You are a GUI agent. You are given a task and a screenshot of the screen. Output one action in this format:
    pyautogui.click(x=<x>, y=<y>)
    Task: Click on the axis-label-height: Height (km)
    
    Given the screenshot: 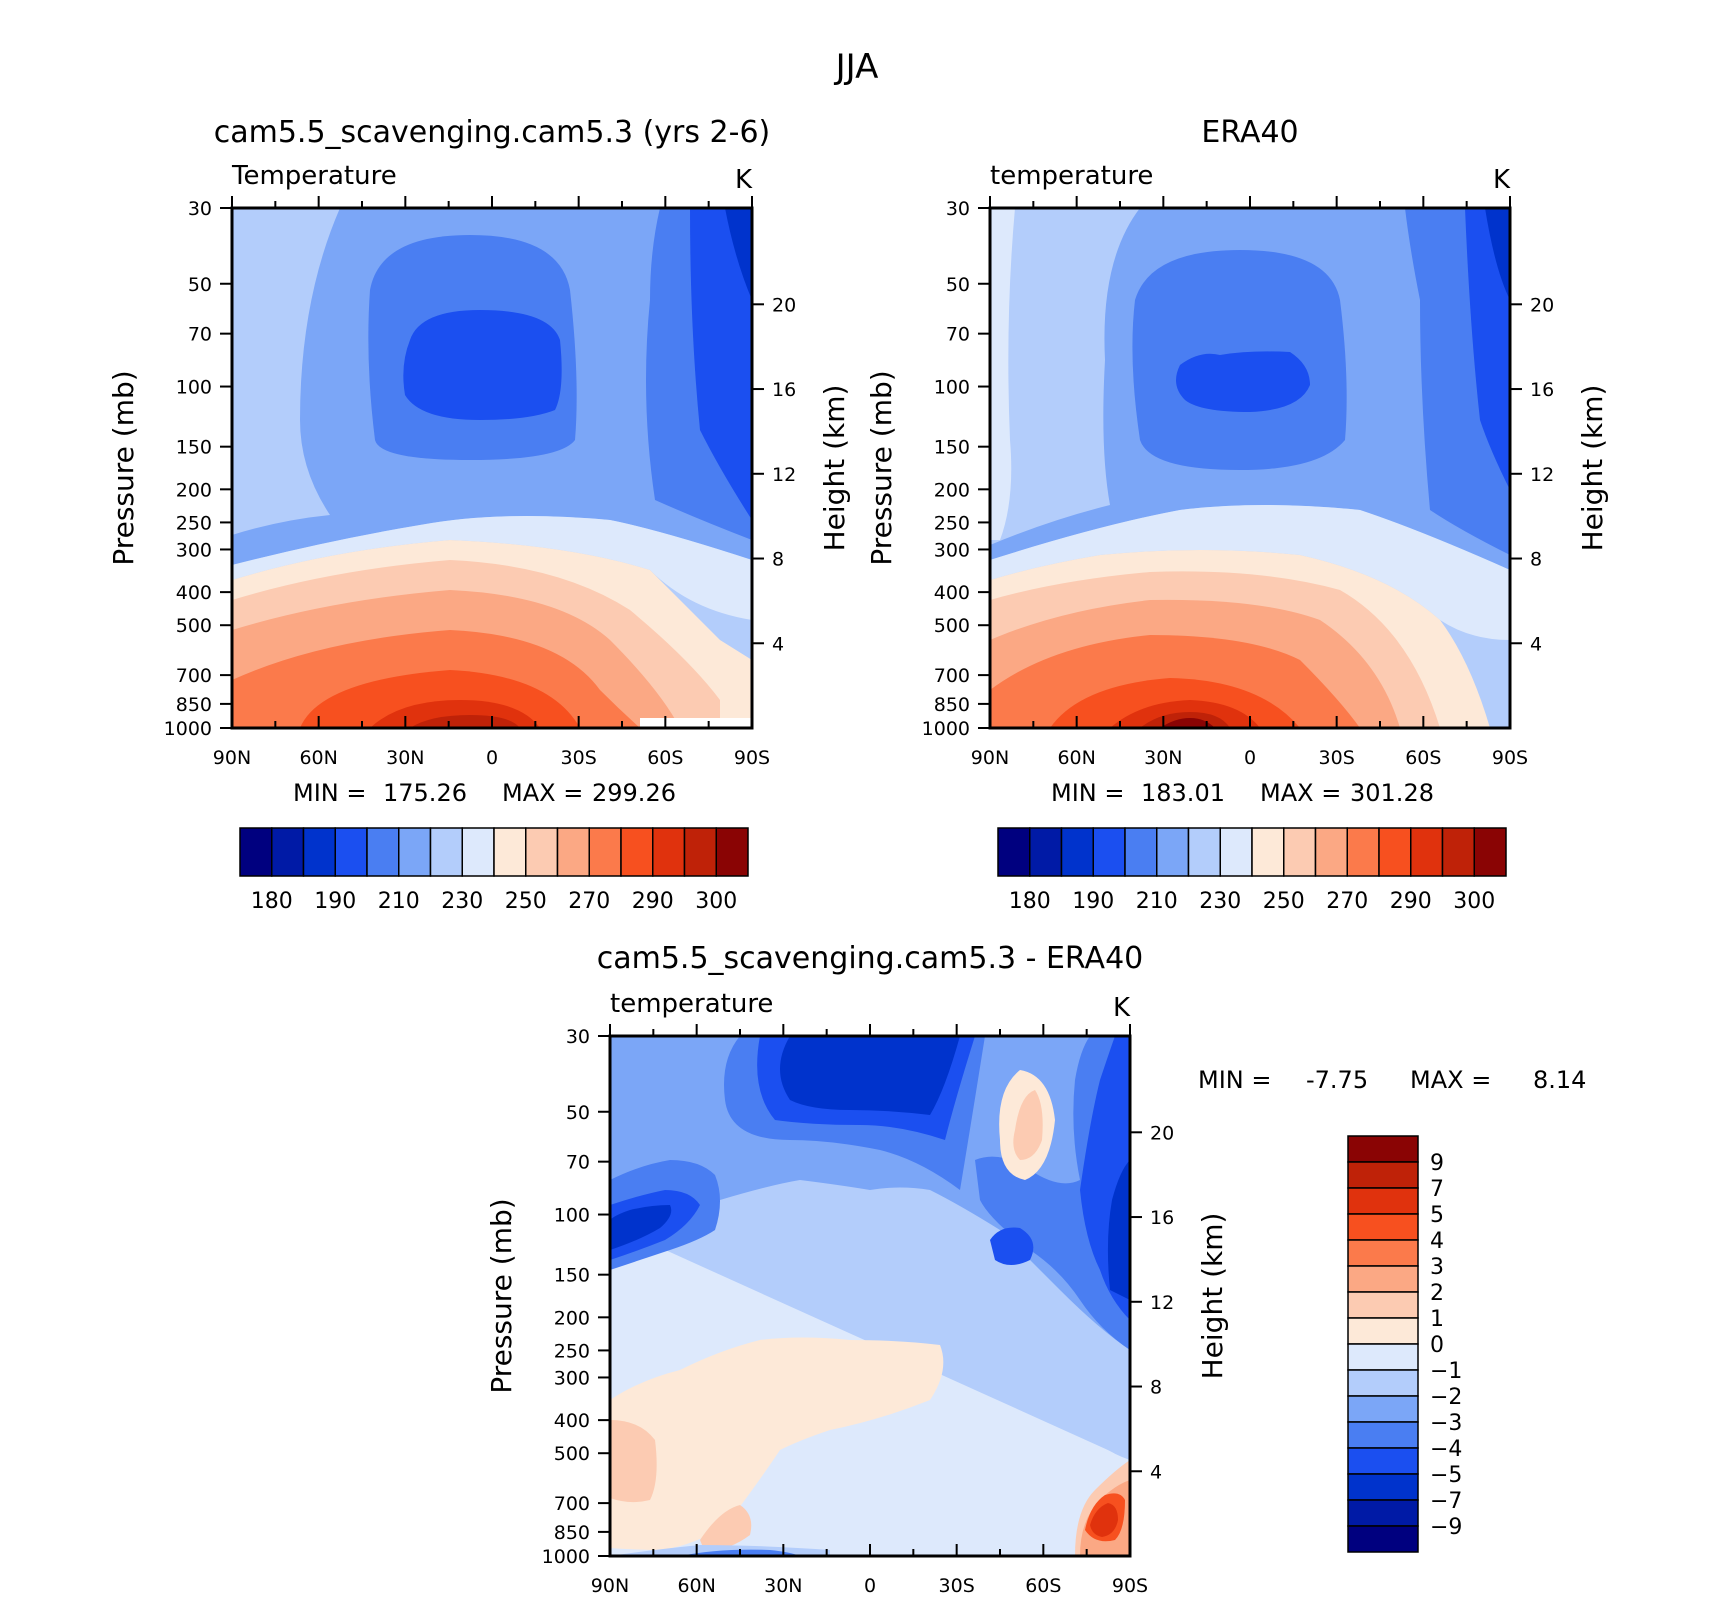 What is the action you would take?
    pyautogui.click(x=834, y=468)
    